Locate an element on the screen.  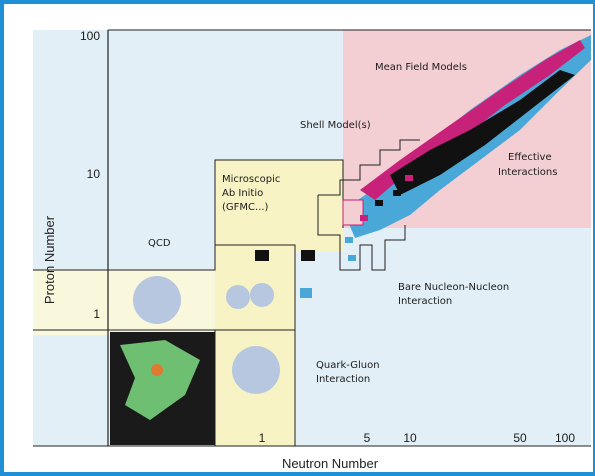
x-tick-5: 5 is located at coordinates (367, 438).